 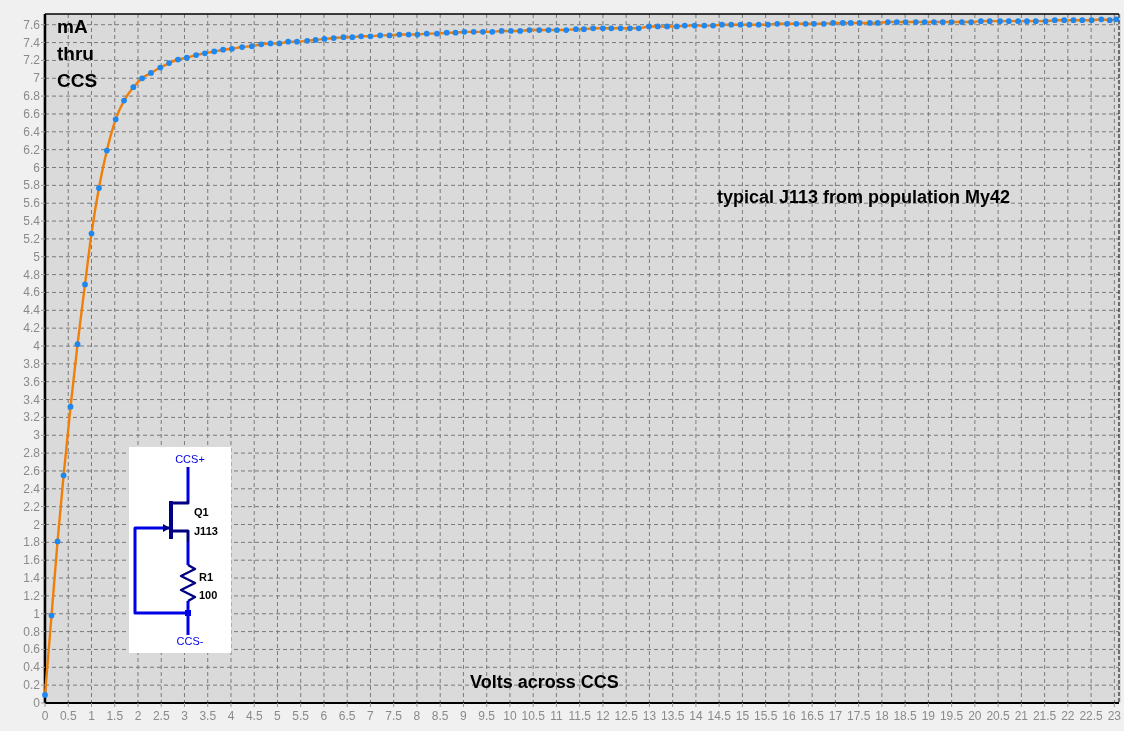 What do you see at coordinates (812, 716) in the screenshot?
I see `x-tick-label: 16.5` at bounding box center [812, 716].